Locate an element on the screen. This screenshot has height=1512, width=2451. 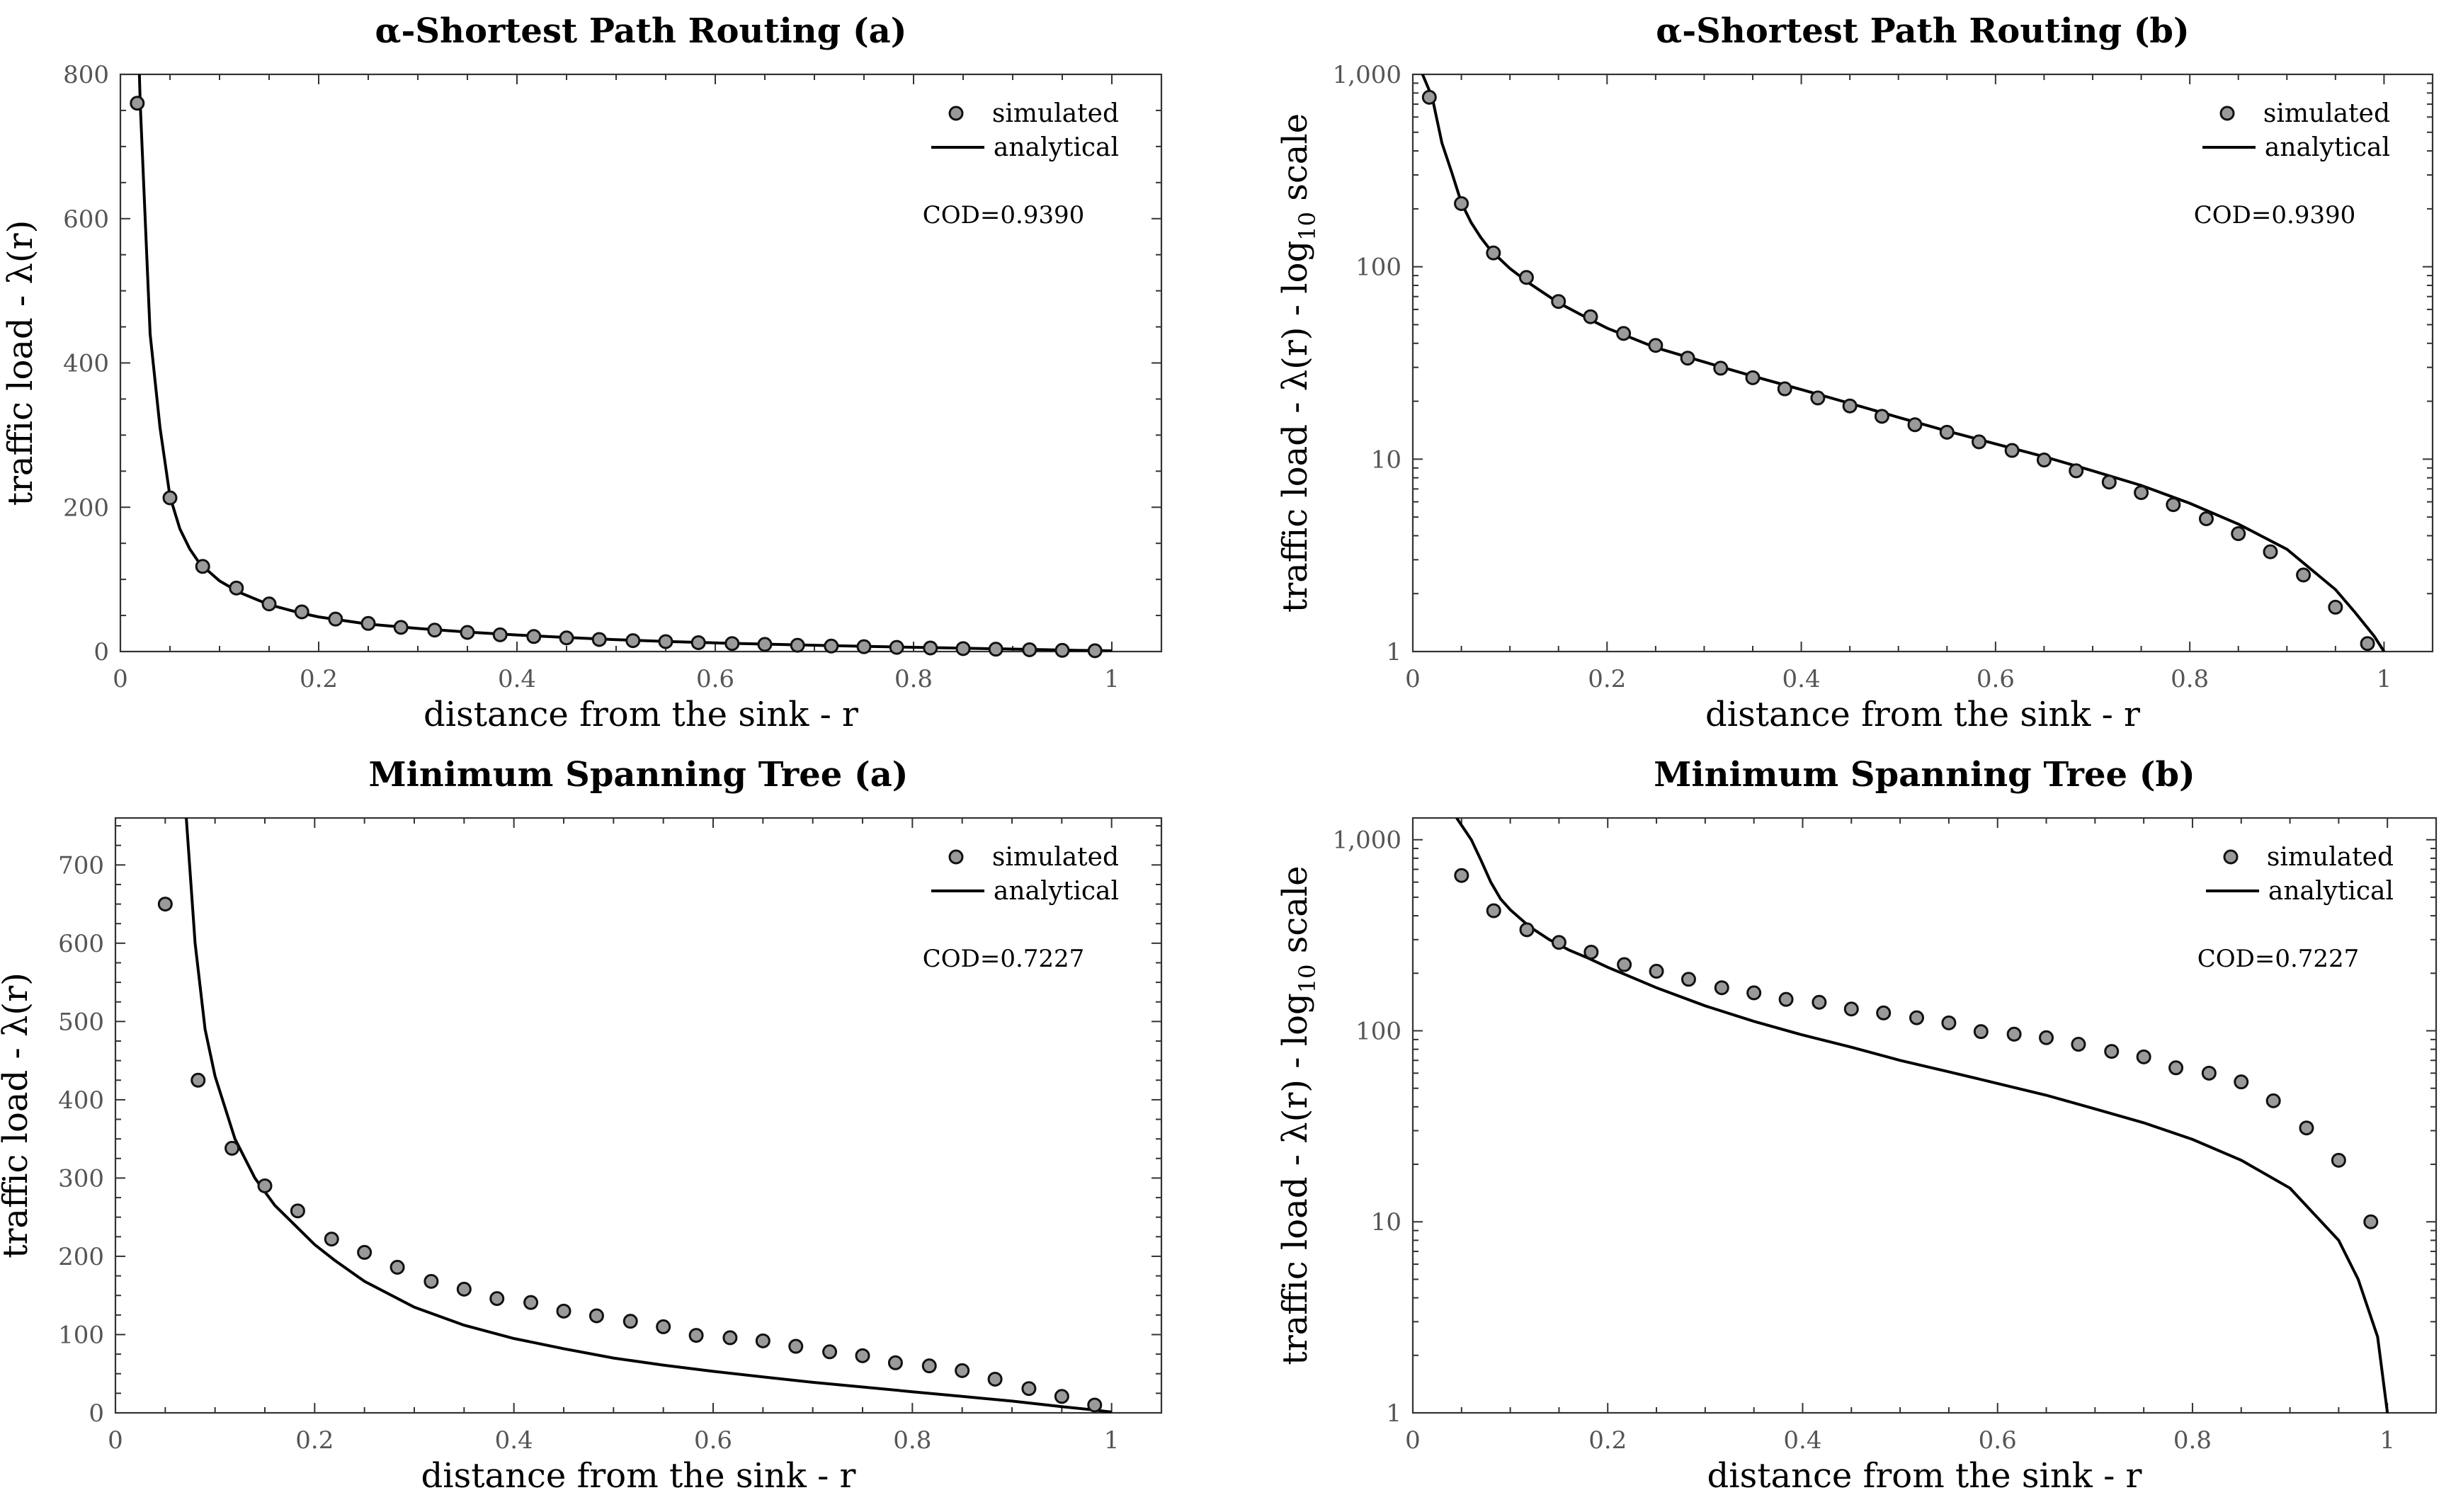
y-tick-label: 700 is located at coordinates (81, 865).